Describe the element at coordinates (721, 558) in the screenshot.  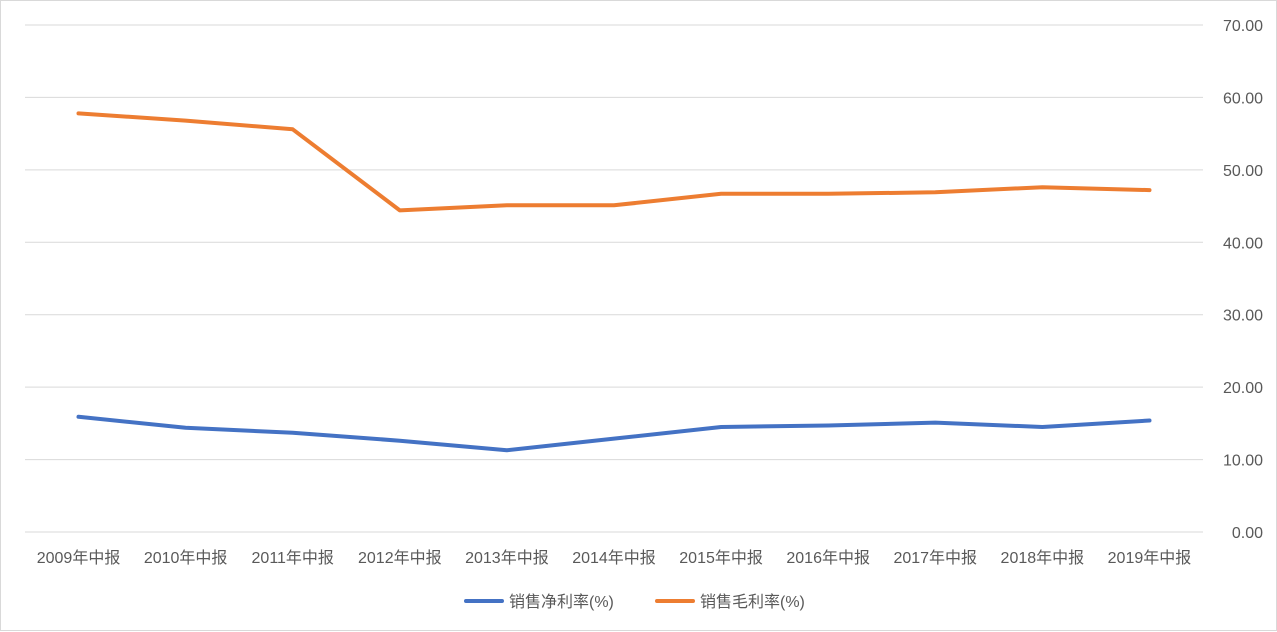
I see `x-tick-label: 2015年中报` at that location.